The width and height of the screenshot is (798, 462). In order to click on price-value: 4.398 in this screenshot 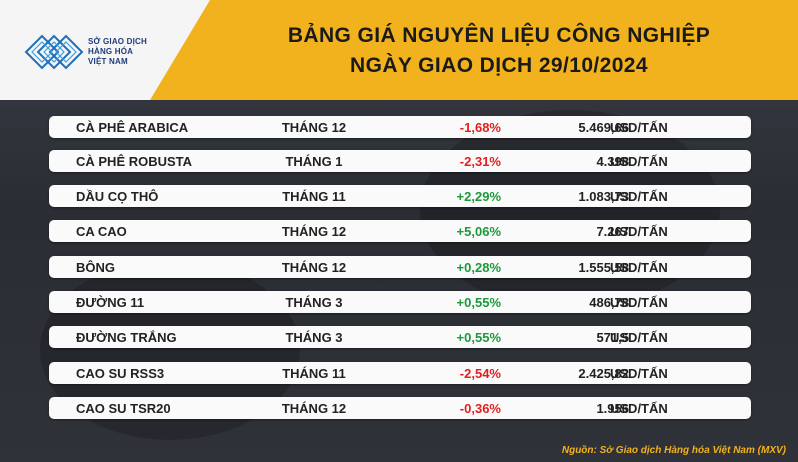, I will do `click(612, 161)`.